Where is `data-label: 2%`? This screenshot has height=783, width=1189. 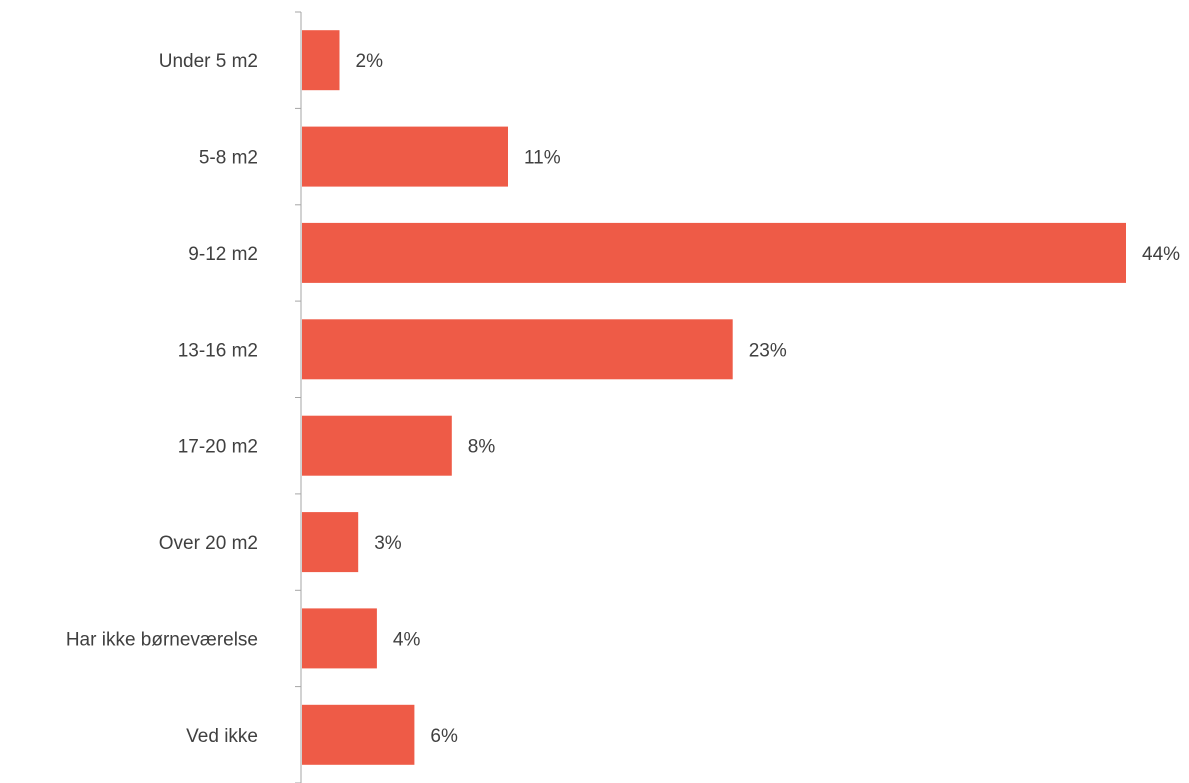 data-label: 2% is located at coordinates (370, 61).